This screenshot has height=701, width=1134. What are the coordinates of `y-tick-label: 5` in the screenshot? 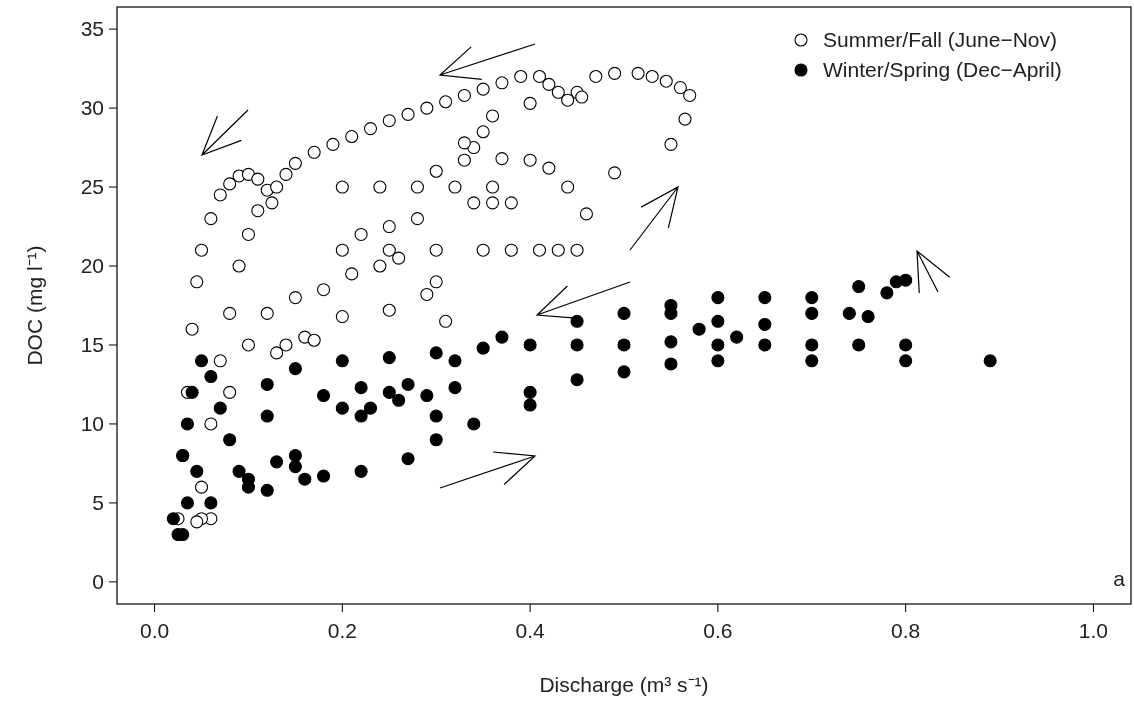 It's located at (98, 503).